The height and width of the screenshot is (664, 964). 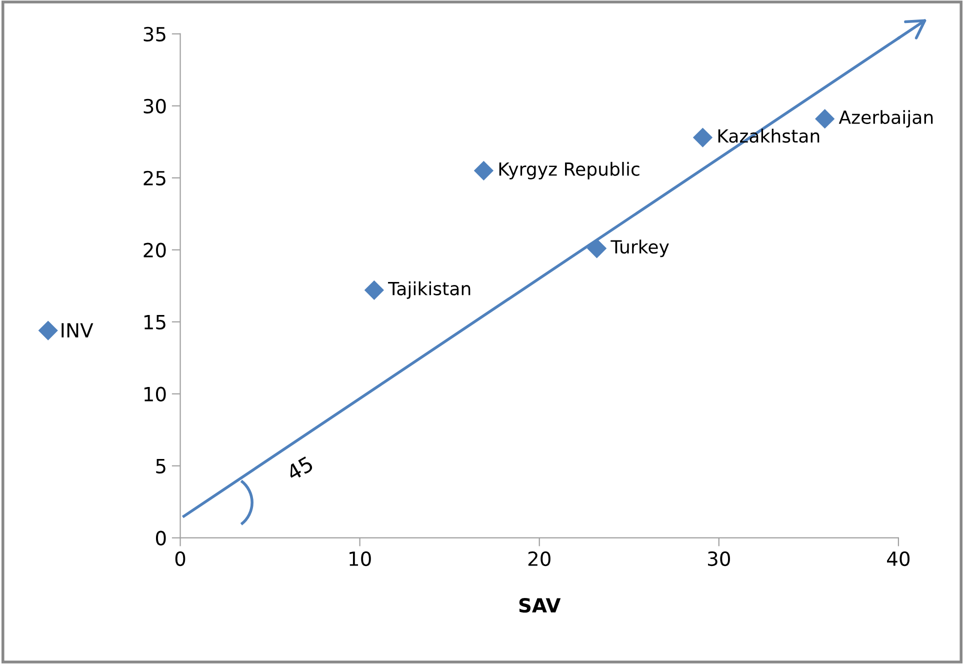 What do you see at coordinates (898, 558) in the screenshot?
I see `x-tick-label: 40` at bounding box center [898, 558].